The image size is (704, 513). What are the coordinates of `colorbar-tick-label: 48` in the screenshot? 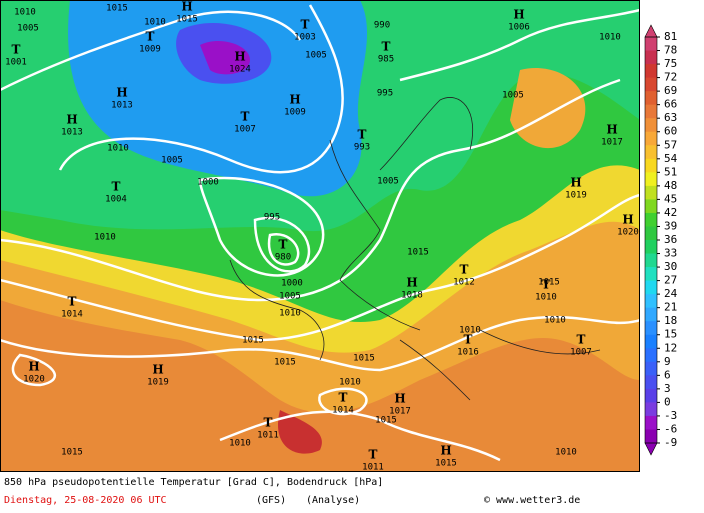 It's located at (670, 185).